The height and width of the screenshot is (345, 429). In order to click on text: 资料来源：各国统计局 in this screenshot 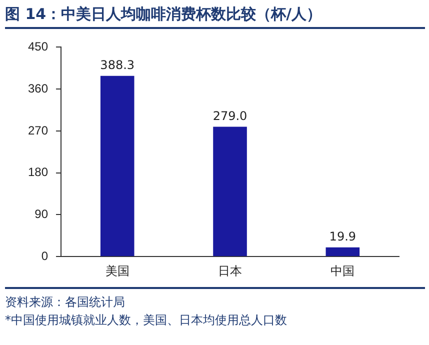, I will do `click(65, 302)`.